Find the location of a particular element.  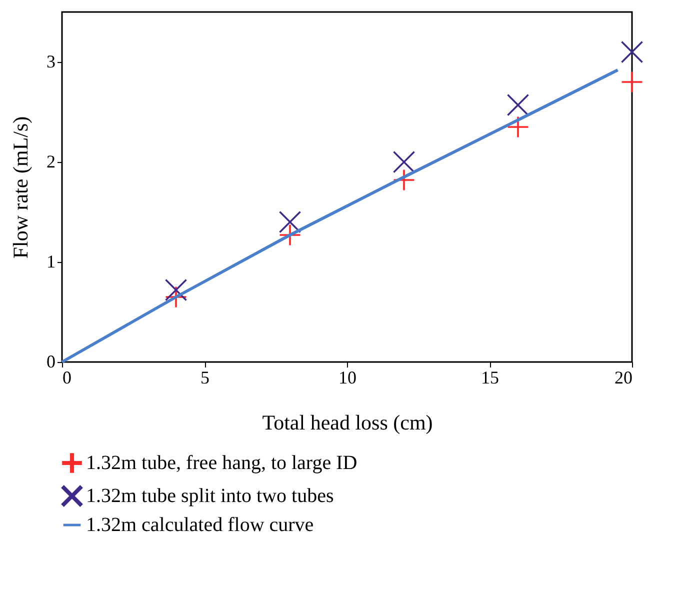

x-tick-label: 20 is located at coordinates (623, 378).